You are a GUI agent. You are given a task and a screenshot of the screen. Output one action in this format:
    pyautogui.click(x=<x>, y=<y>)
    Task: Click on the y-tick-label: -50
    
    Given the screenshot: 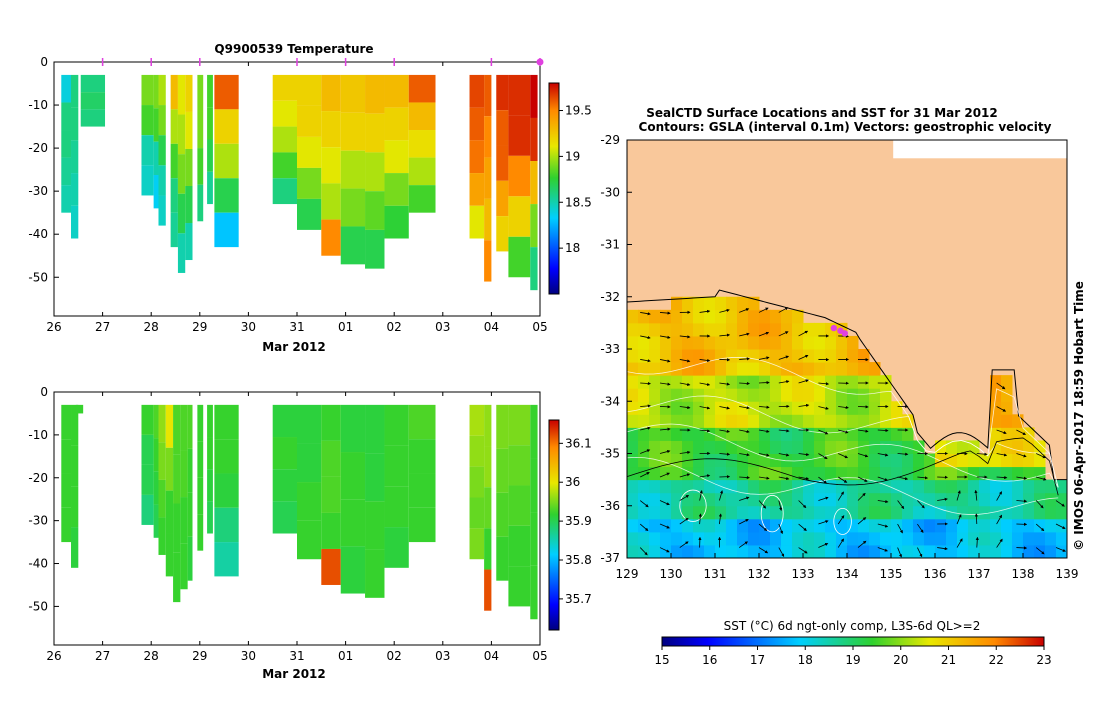 What is the action you would take?
    pyautogui.click(x=38, y=606)
    